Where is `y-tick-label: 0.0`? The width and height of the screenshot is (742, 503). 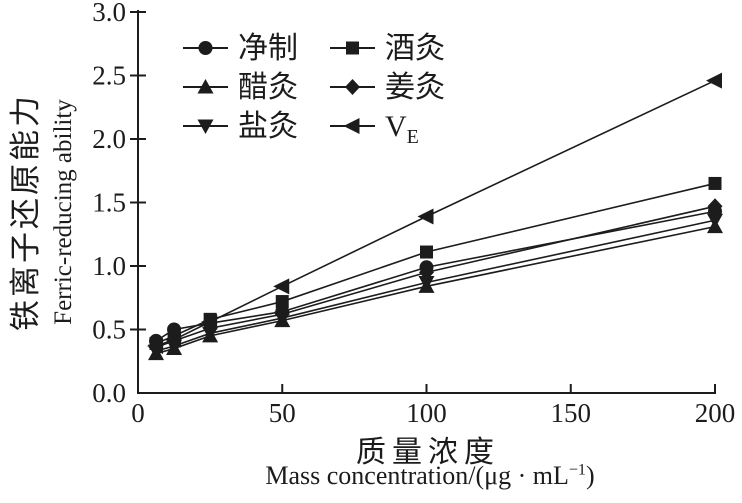 y-tick-label: 0.0 is located at coordinates (109, 393).